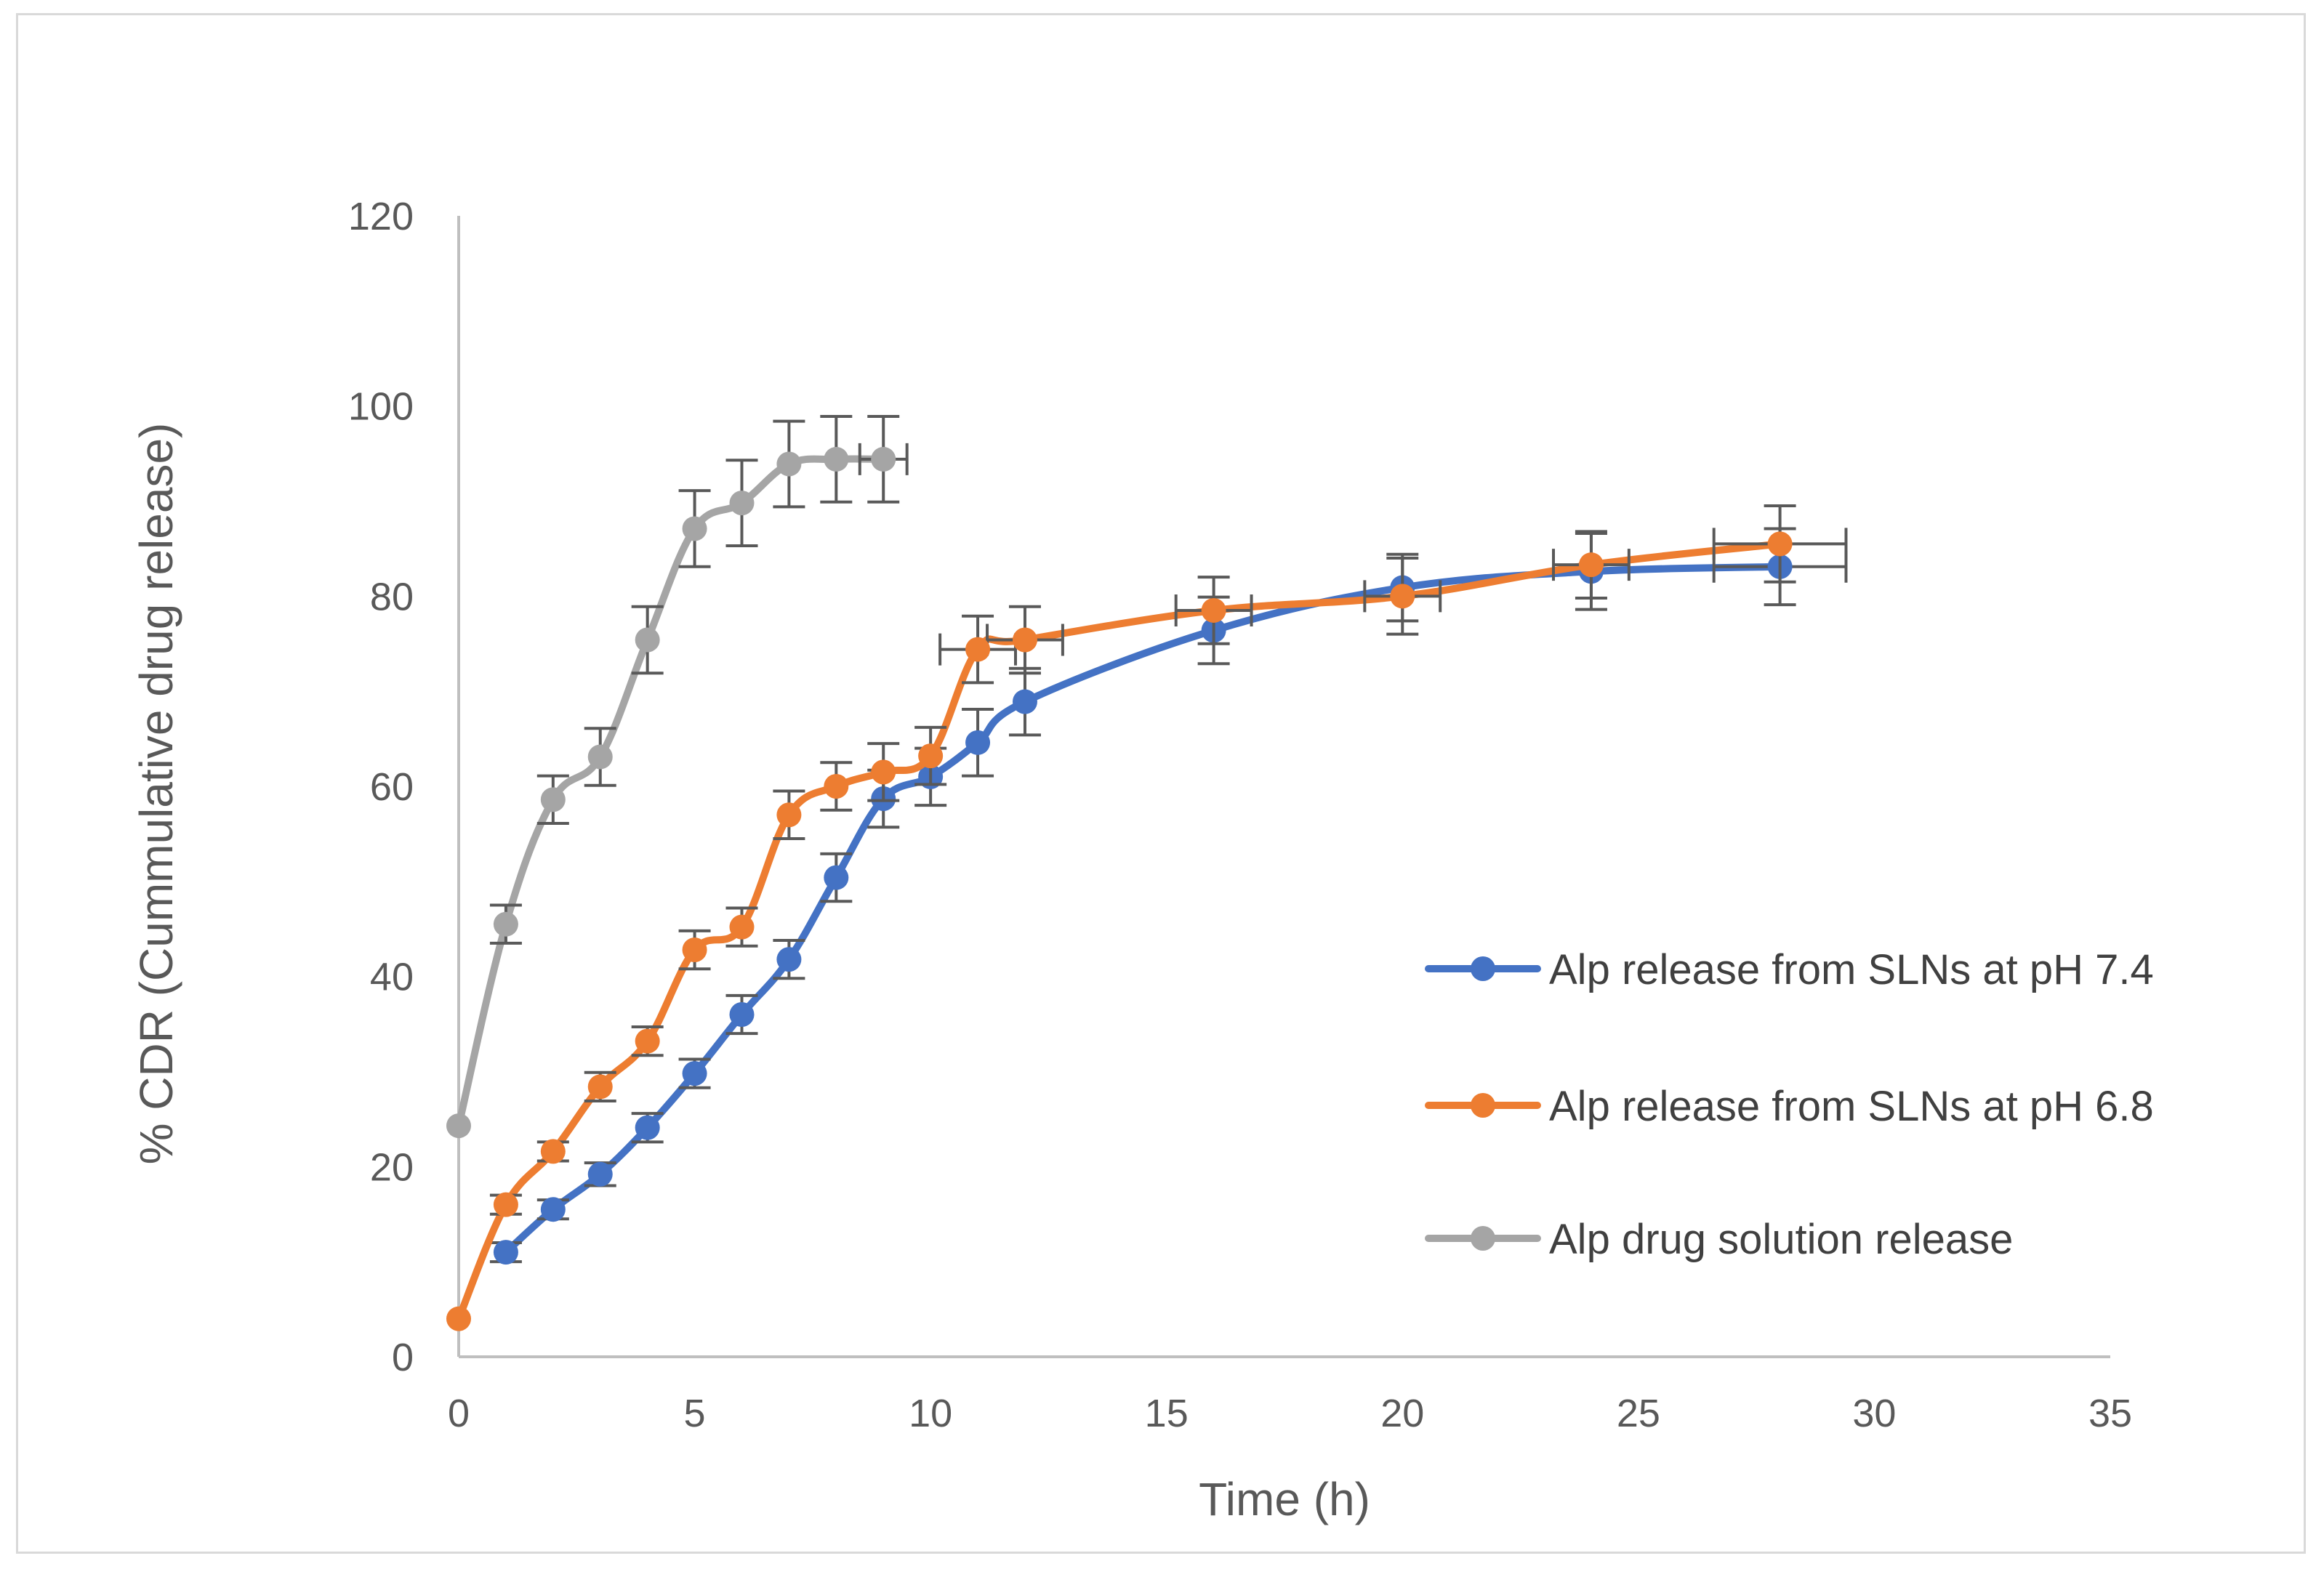 Image resolution: width=2324 pixels, height=1569 pixels. I want to click on x-tick-label: 15, so click(1167, 1413).